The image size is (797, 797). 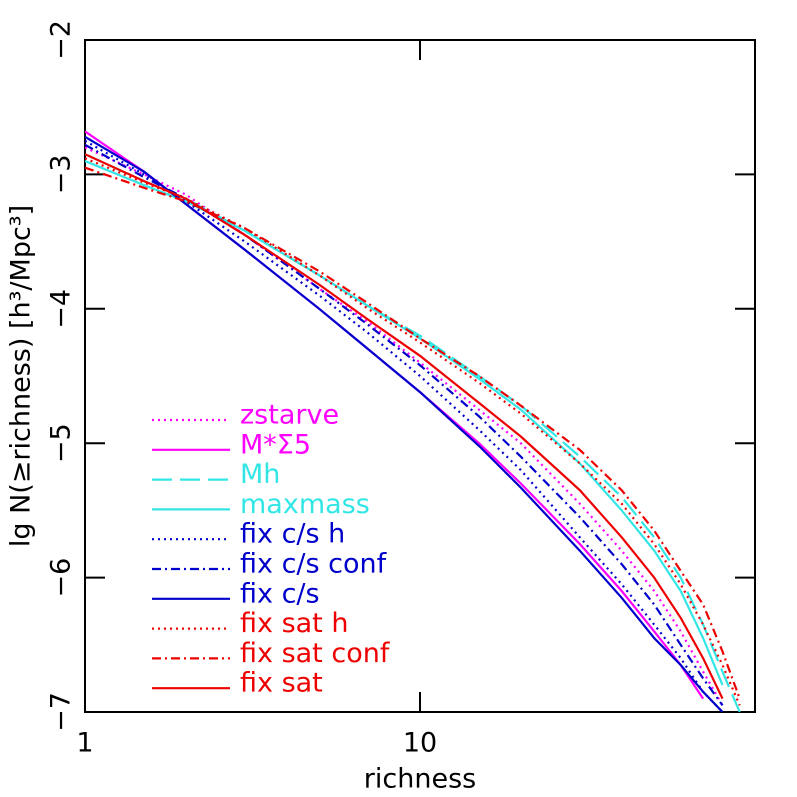 What do you see at coordinates (260, 474) in the screenshot?
I see `legend-label: Mh` at bounding box center [260, 474].